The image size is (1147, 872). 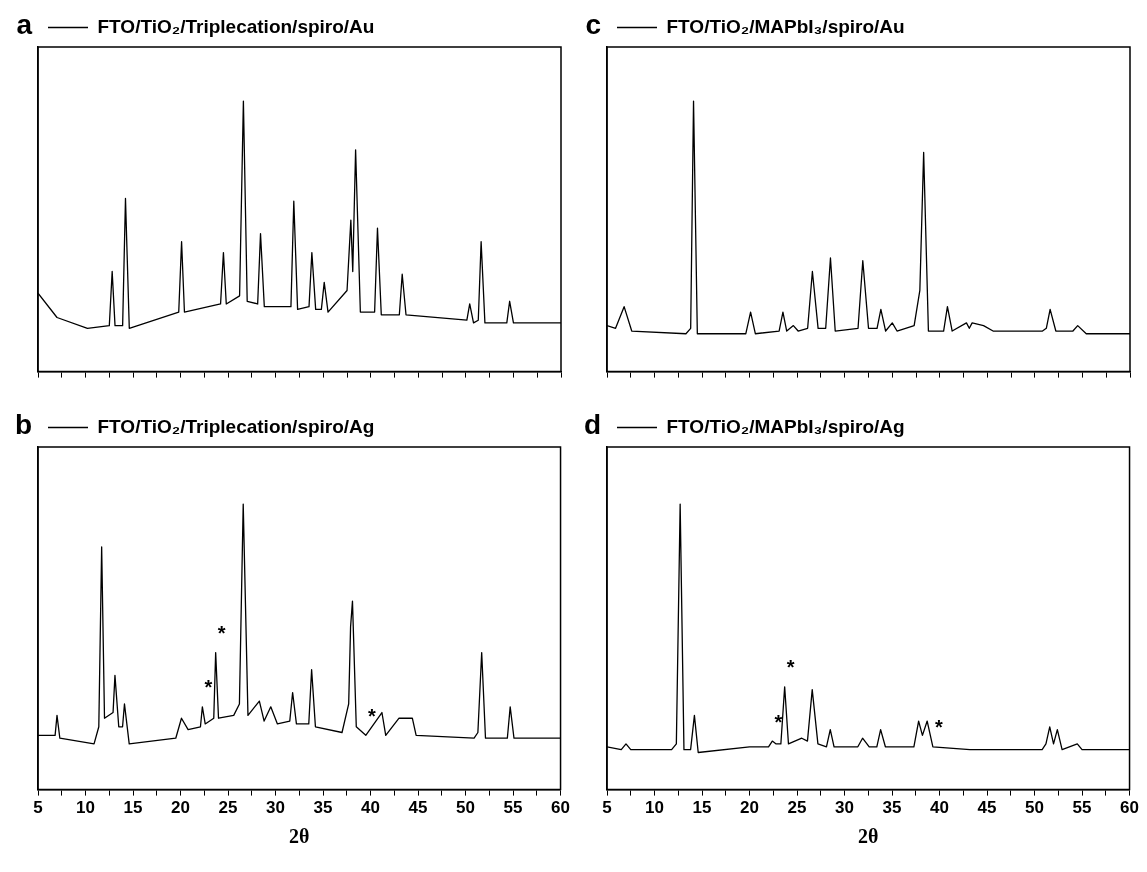 I want to click on legend-label: FTO/TiO₂/Triplecation/spiro/Ag, so click(x=236, y=426).